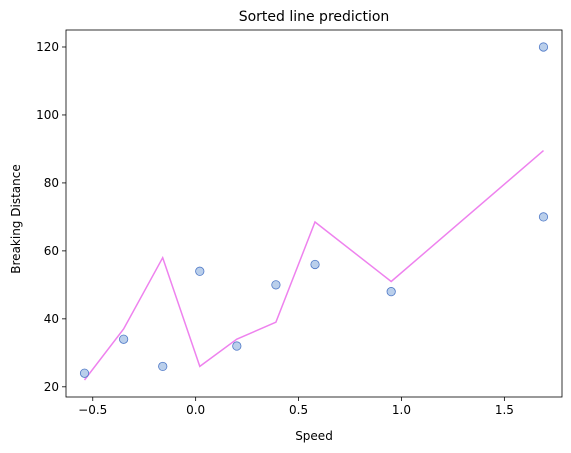 This screenshot has height=453, width=571. I want to click on y-tick-label: 40, so click(51, 319).